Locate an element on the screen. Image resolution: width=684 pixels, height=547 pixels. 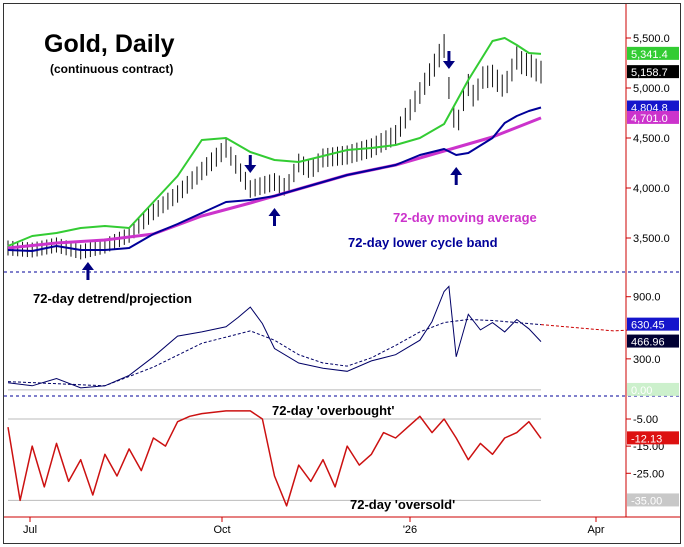
oscillator-tick-label: -5.00 is located at coordinates (645, 420).